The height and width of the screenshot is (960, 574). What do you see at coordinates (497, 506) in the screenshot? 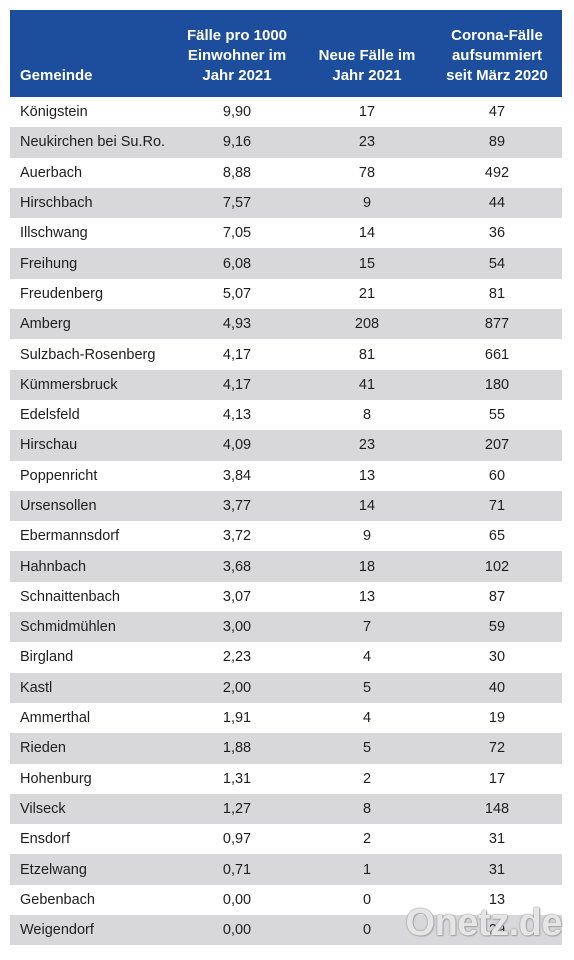
I see `cell-faelle-aufsummiert: 71` at bounding box center [497, 506].